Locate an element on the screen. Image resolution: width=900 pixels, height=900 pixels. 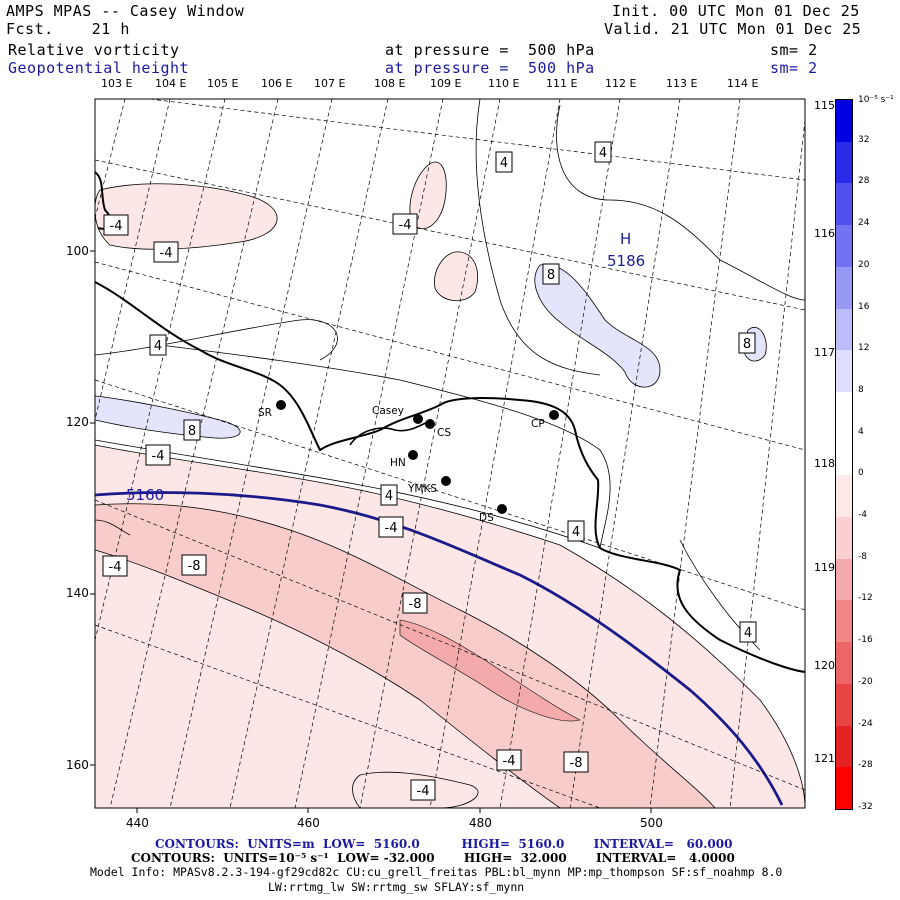
vorticity-neg12-patch is located at coordinates (490, 670).